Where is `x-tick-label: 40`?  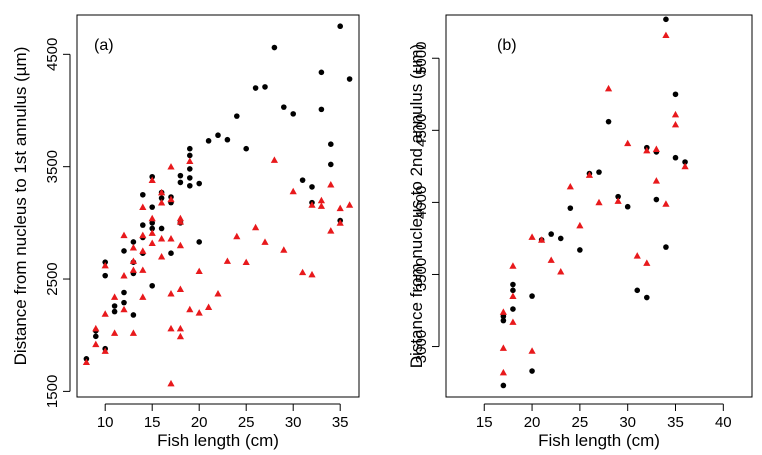 x-tick-label: 40 is located at coordinates (723, 422).